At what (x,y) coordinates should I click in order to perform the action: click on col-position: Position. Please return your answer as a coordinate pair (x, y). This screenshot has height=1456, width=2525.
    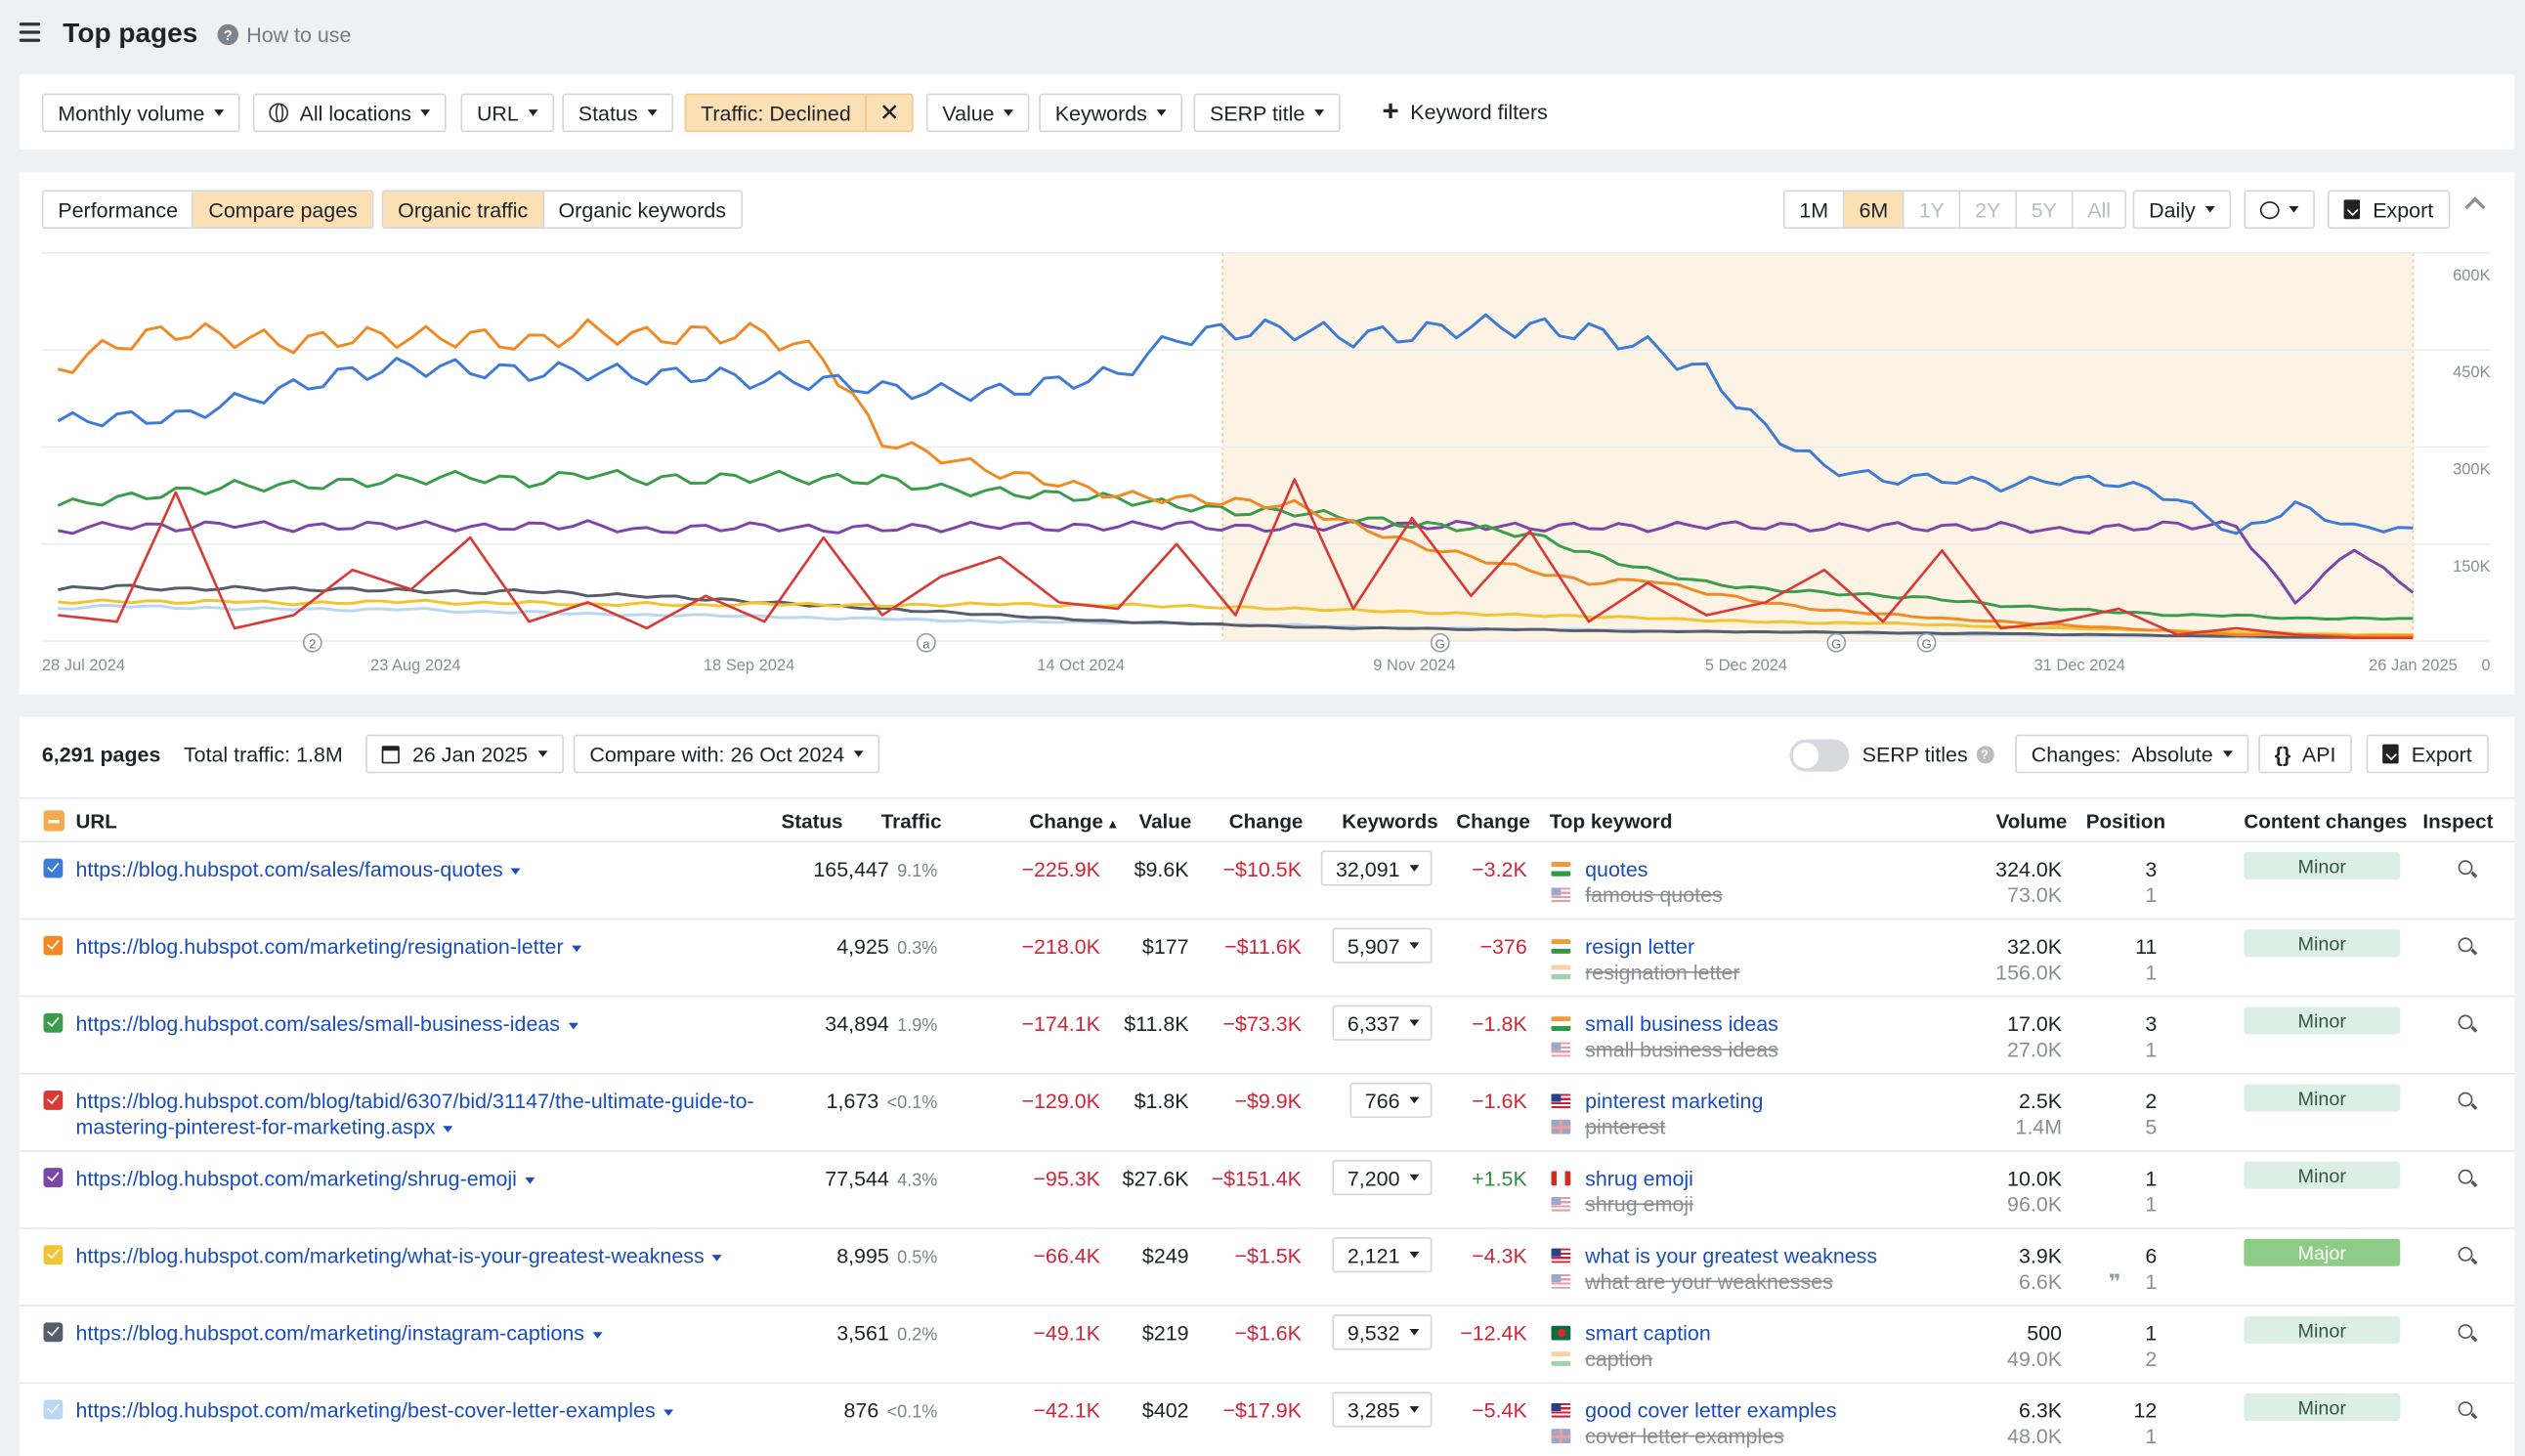
    Looking at the image, I should click on (2125, 822).